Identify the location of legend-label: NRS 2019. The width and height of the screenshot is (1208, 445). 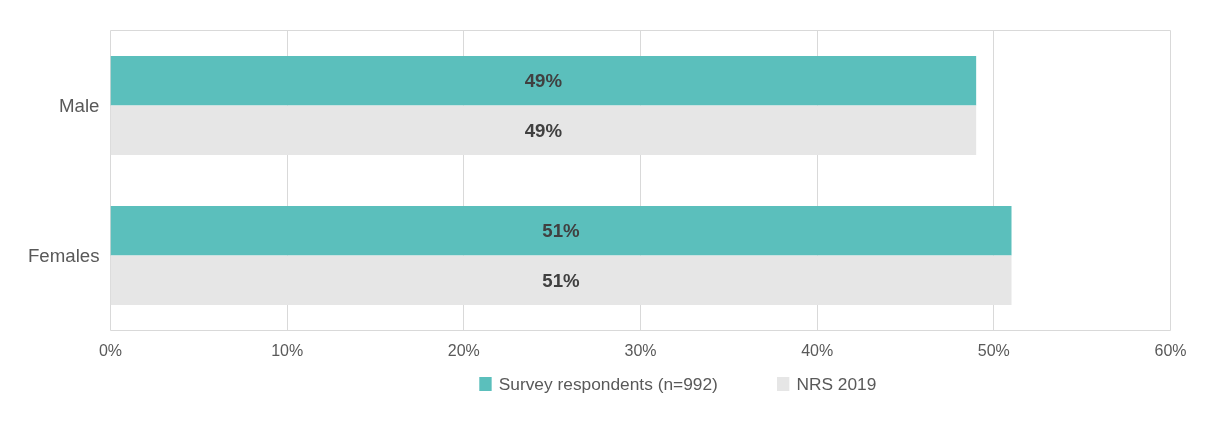
(836, 384).